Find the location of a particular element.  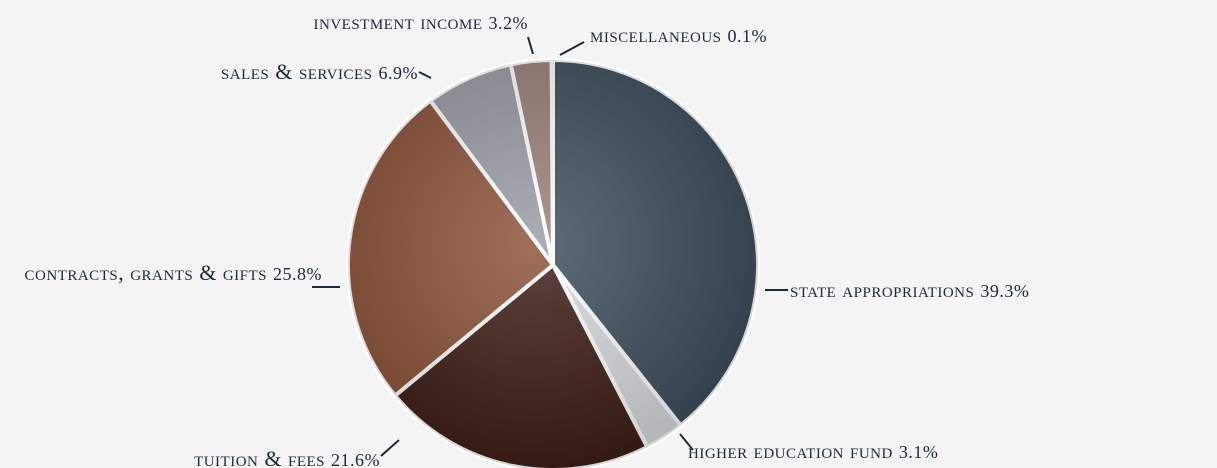

slice-name: miscellaneous is located at coordinates (656, 34).